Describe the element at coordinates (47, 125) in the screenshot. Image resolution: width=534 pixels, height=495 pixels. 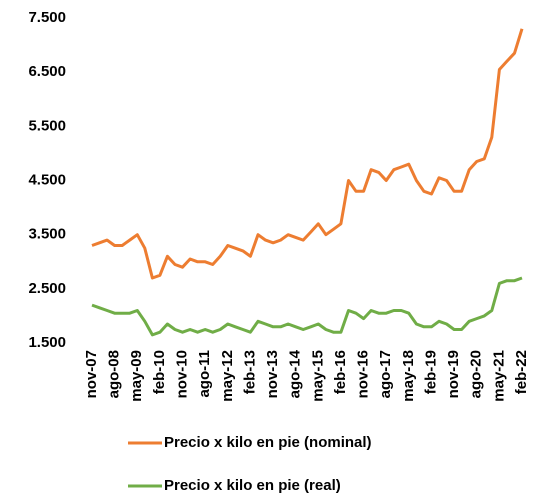
I see `y-tick-label: 5.500` at that location.